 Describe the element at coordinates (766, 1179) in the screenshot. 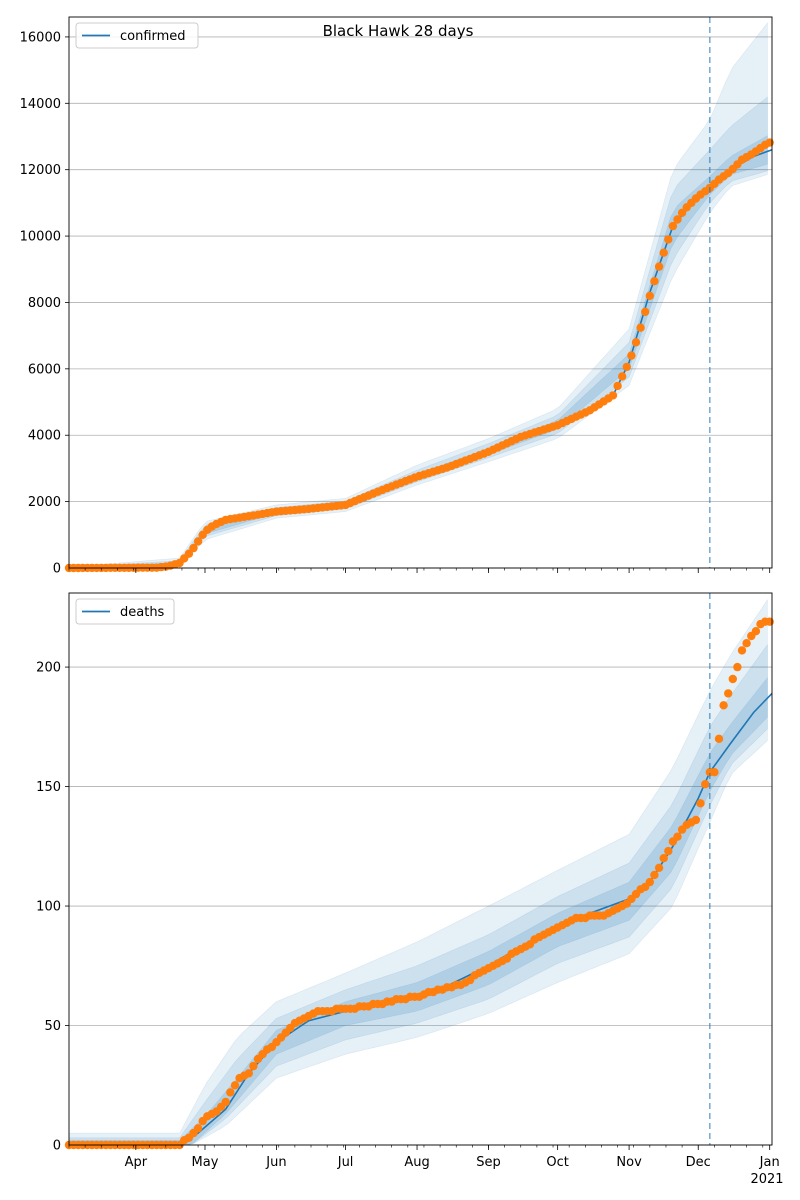

I see `x-year-label: 2021` at that location.